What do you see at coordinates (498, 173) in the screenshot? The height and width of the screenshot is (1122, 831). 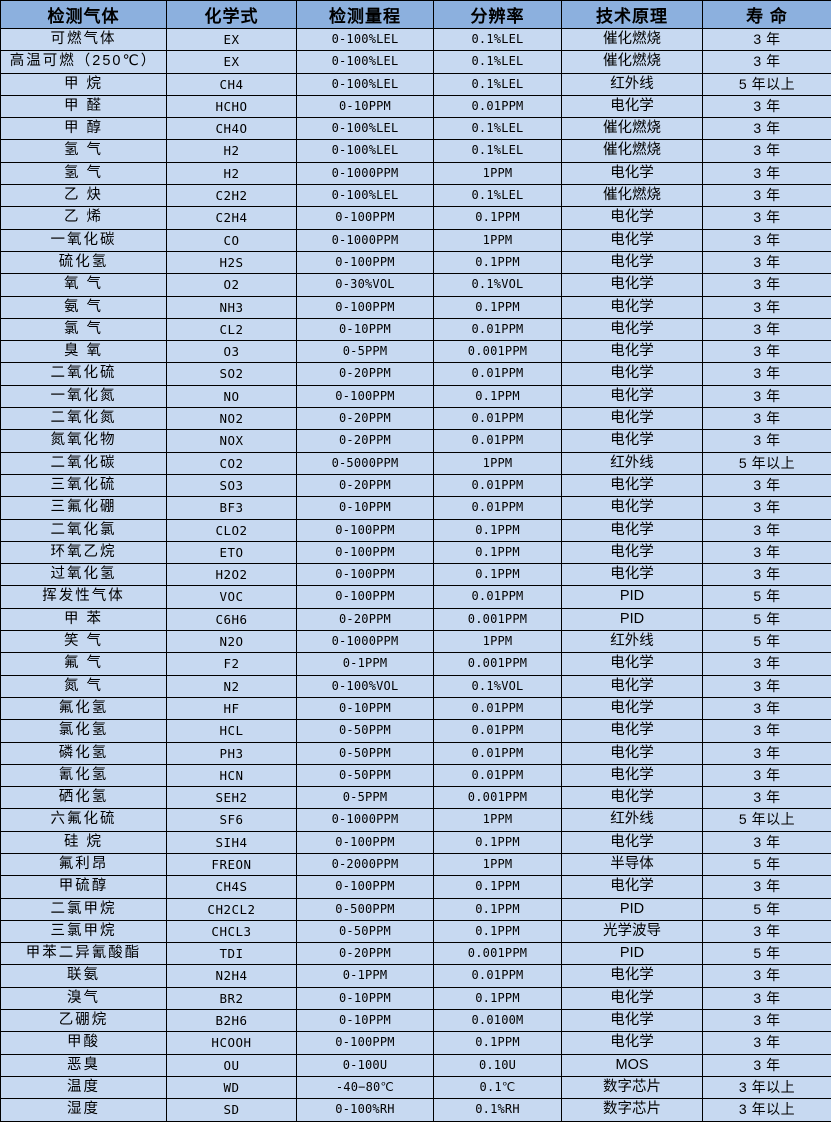 I see `cell-res: 1PPM` at bounding box center [498, 173].